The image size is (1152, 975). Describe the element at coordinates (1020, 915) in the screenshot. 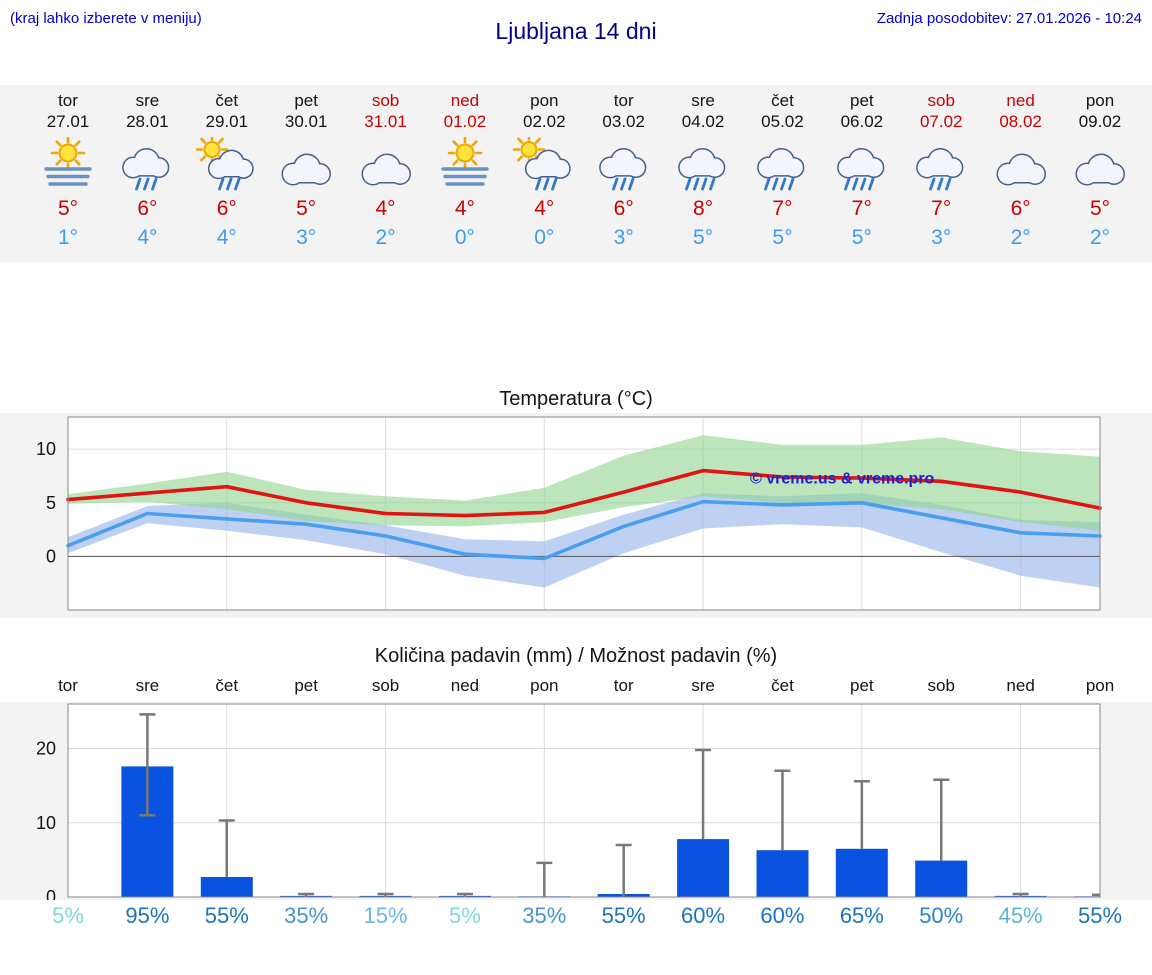

I see `precip-probability: 45%` at that location.